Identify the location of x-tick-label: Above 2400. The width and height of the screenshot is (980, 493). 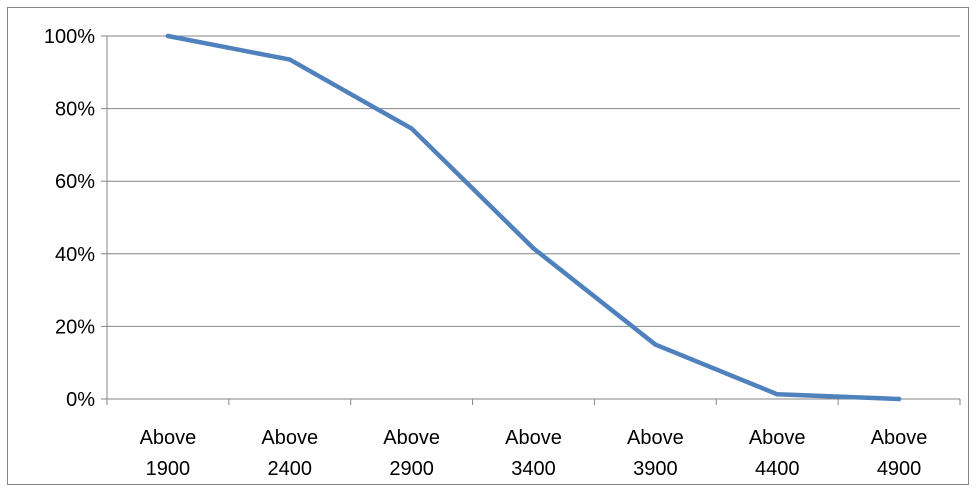
(289, 453).